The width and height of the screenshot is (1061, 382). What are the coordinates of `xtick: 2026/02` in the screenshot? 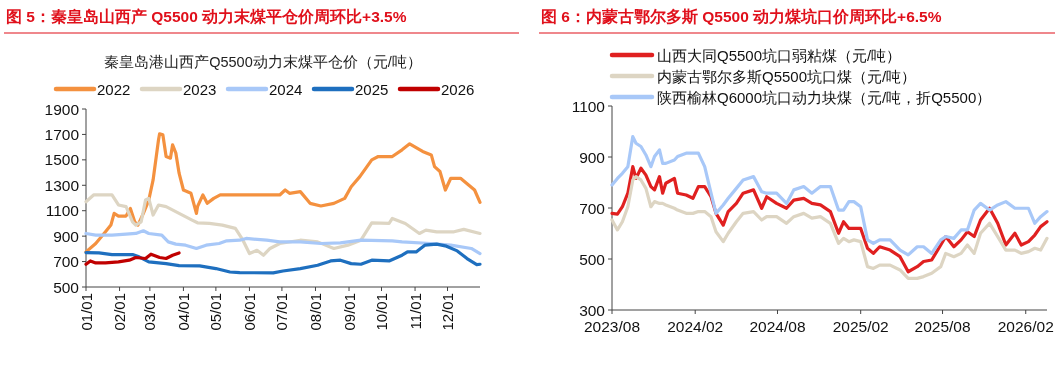 It's located at (1025, 326).